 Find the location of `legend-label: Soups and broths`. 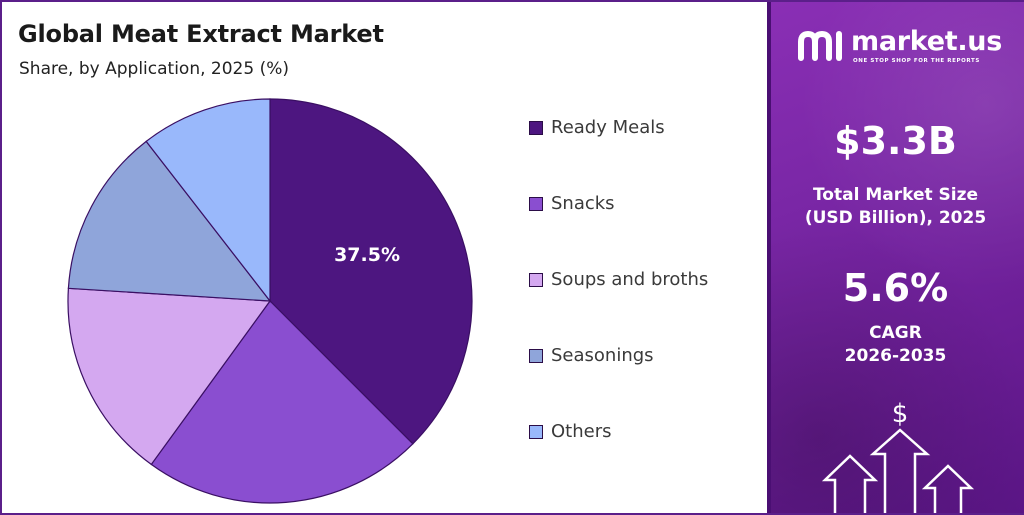

legend-label: Soups and broths is located at coordinates (630, 279).